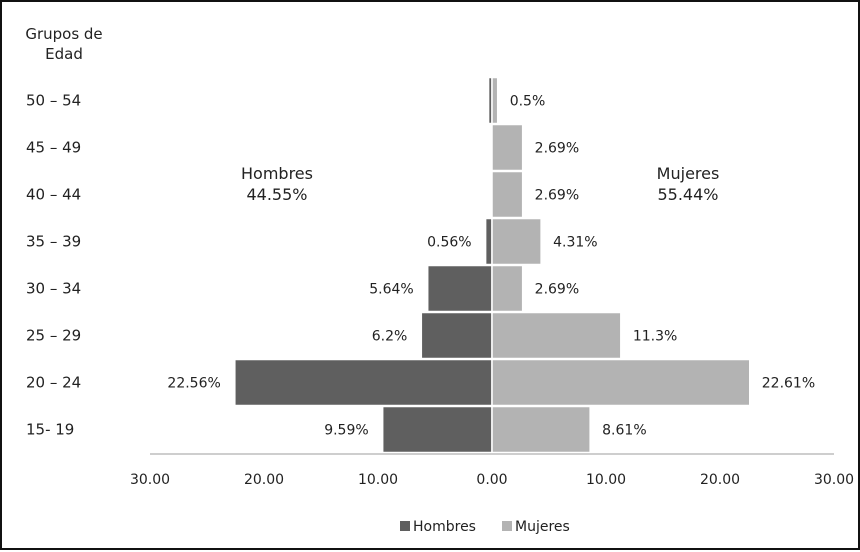 The height and width of the screenshot is (552, 860). I want to click on x-tick-label: 0.00, so click(491, 480).